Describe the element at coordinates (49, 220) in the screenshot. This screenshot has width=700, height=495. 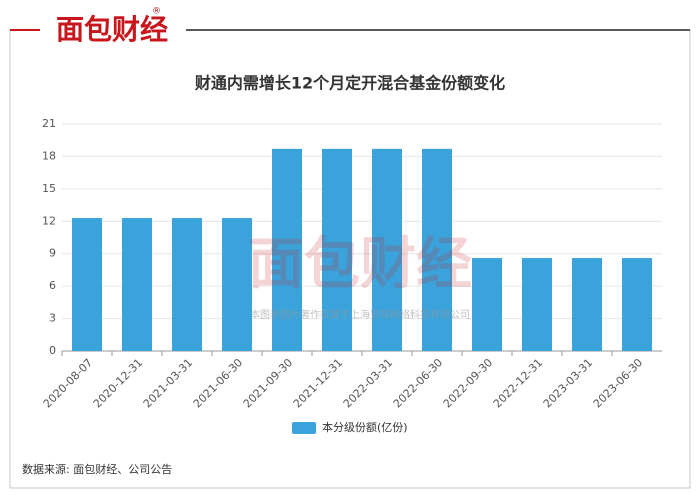
I see `y-tick-label: 12` at that location.